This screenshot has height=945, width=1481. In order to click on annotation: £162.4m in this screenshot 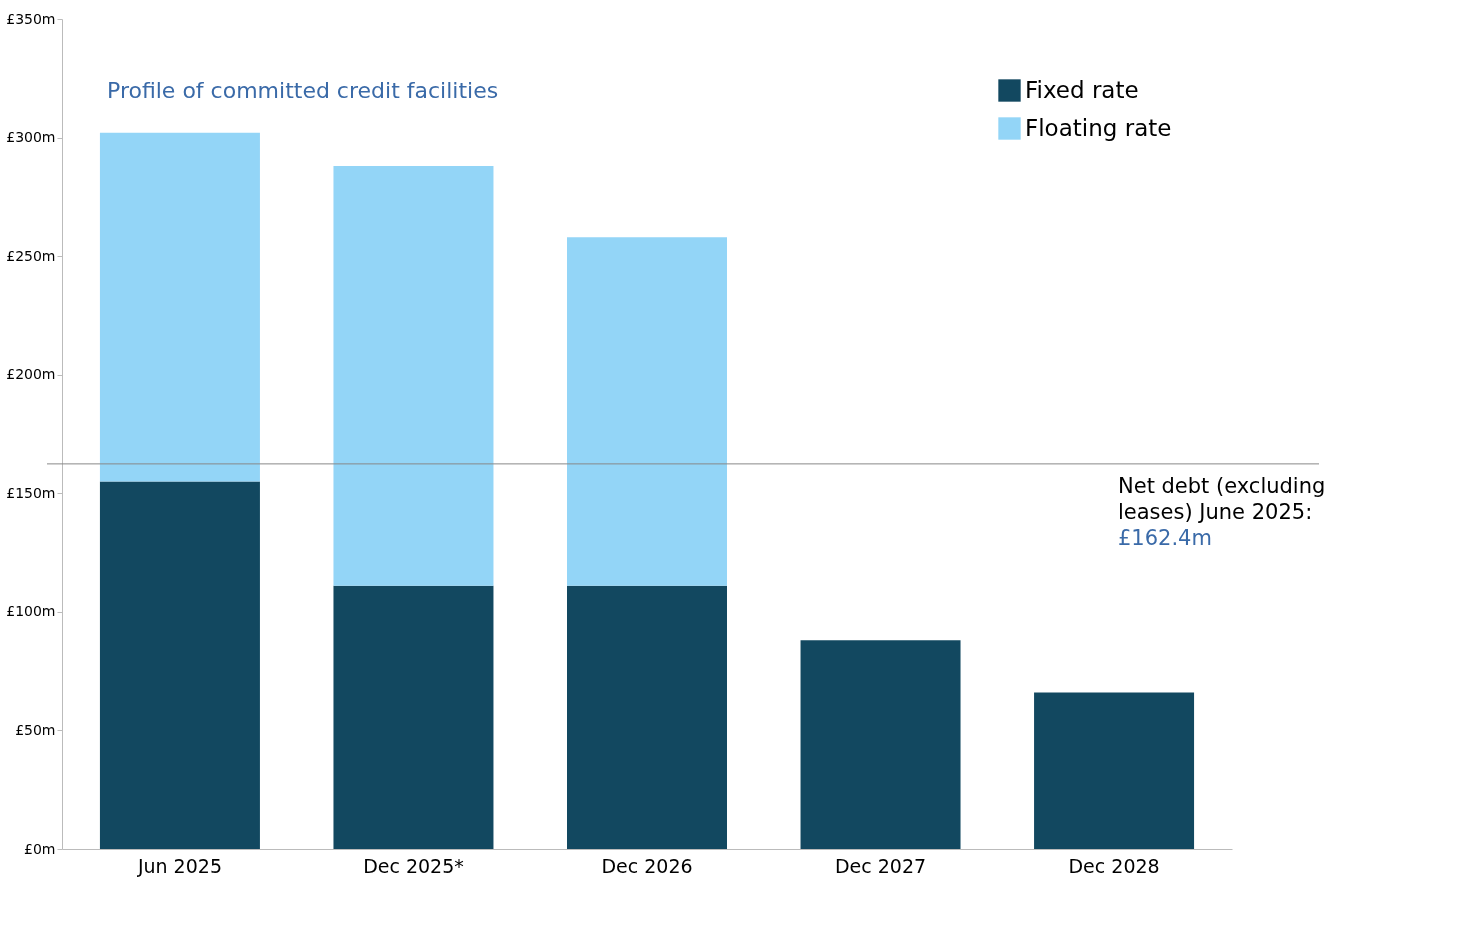, I will do `click(1165, 537)`.